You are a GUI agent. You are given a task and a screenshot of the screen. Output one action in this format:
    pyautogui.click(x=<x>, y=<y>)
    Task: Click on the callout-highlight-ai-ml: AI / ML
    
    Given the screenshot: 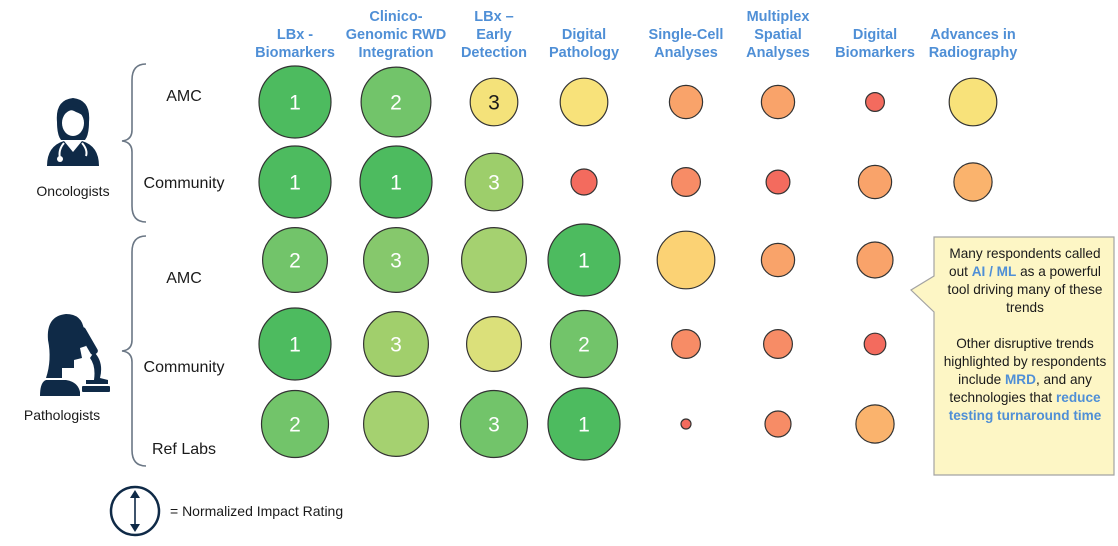 What is the action you would take?
    pyautogui.click(x=994, y=271)
    